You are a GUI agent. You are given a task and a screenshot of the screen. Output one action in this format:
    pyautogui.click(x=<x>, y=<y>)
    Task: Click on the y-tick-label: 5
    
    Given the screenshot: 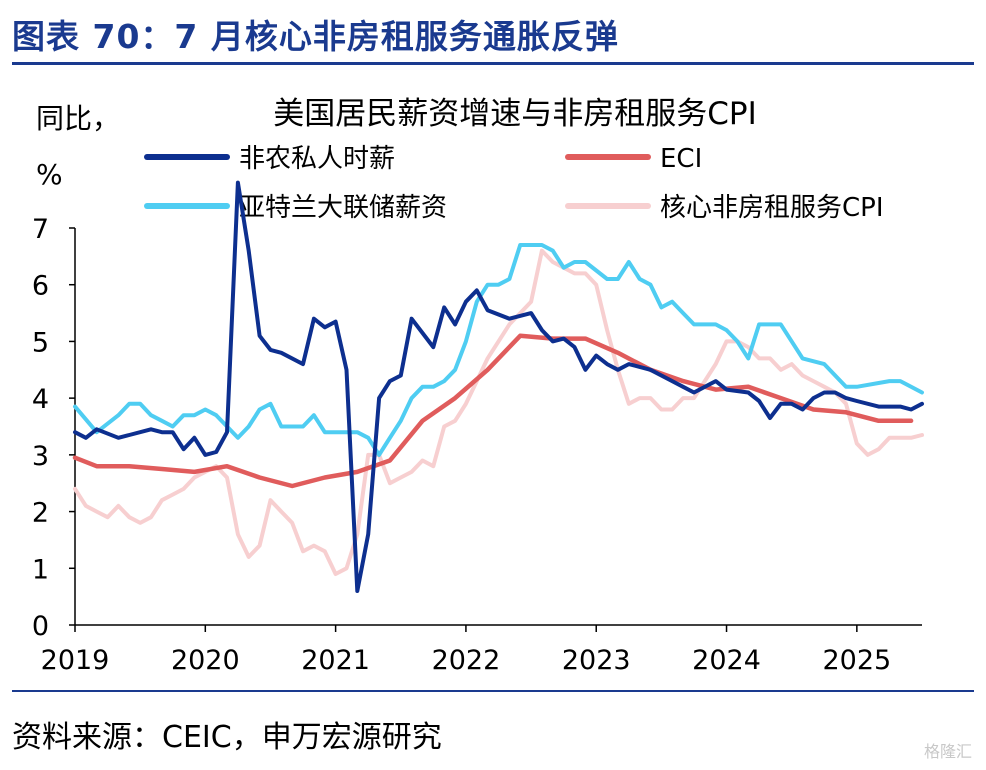 What is the action you would take?
    pyautogui.click(x=40, y=342)
    